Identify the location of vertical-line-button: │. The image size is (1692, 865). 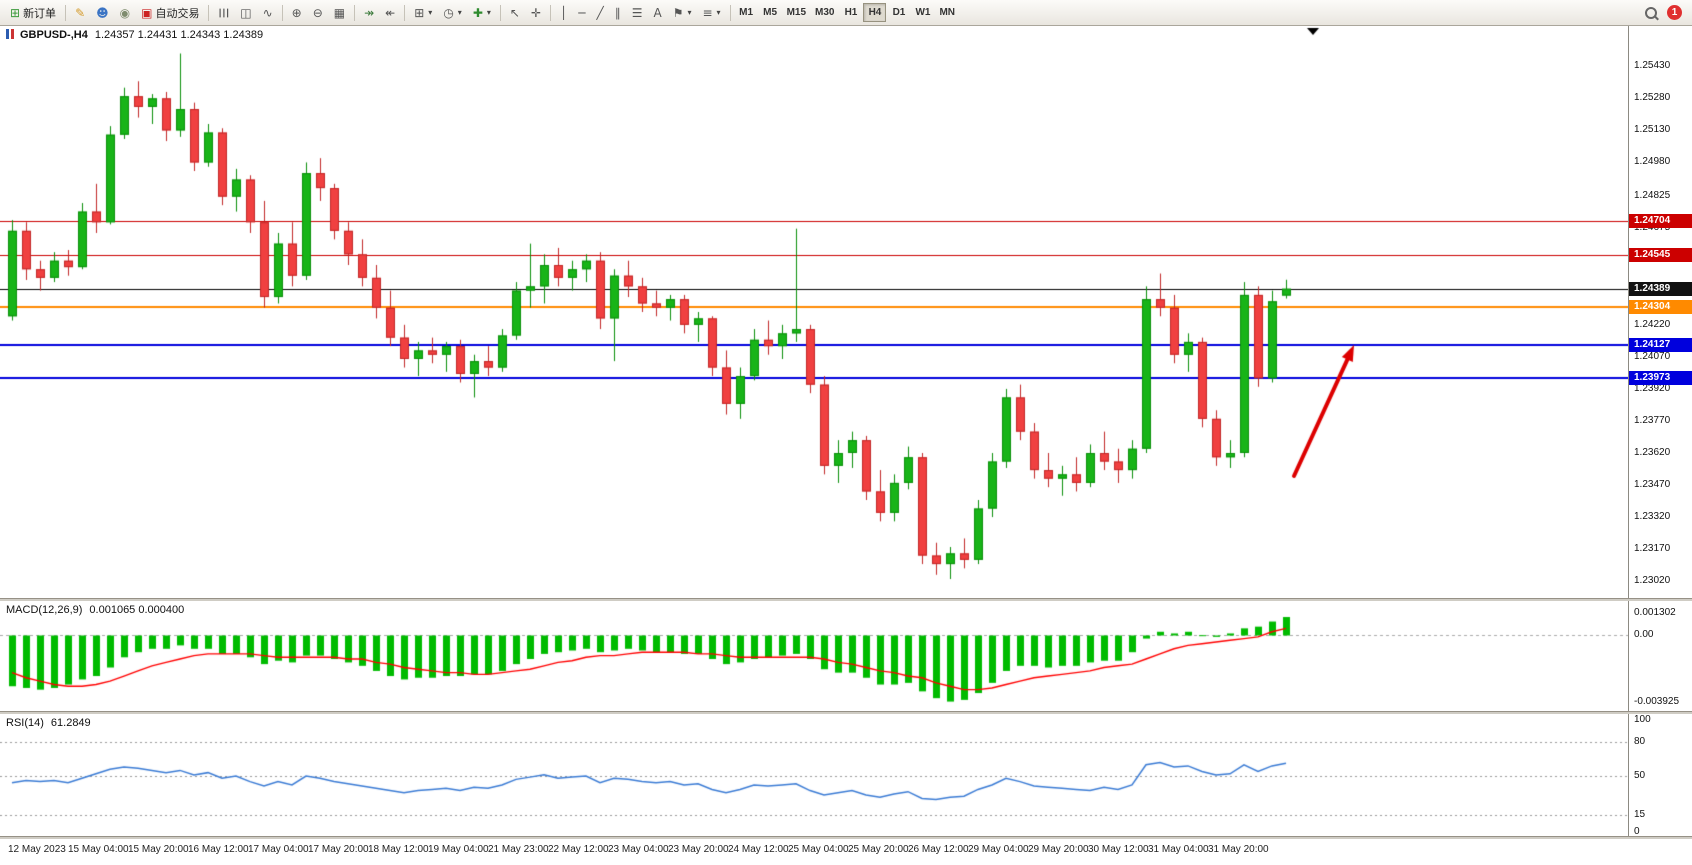
(563, 12).